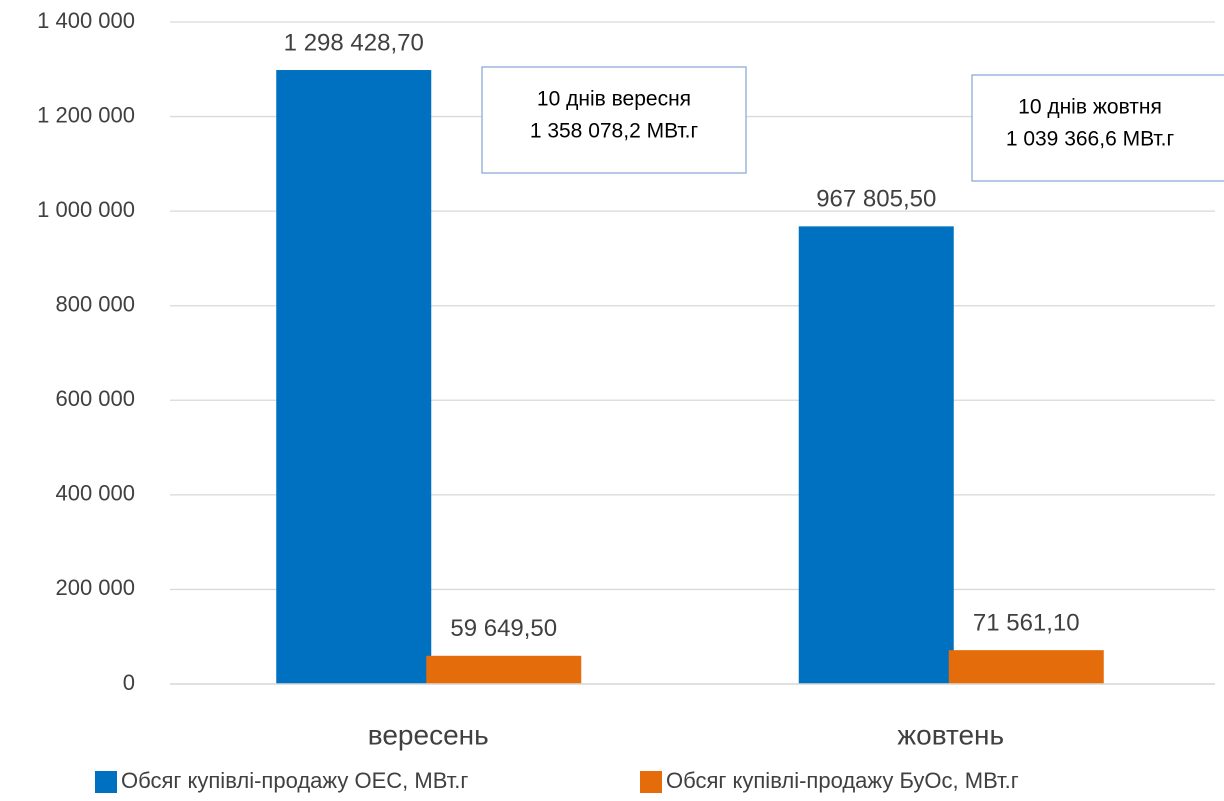 The image size is (1224, 801). I want to click on x-tick-label: вересень, so click(428, 734).